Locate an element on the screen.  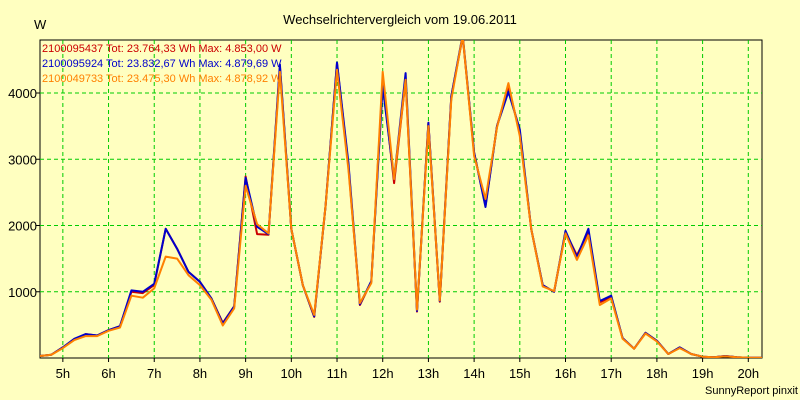
y-tick-label: 3000 is located at coordinates (22, 159).